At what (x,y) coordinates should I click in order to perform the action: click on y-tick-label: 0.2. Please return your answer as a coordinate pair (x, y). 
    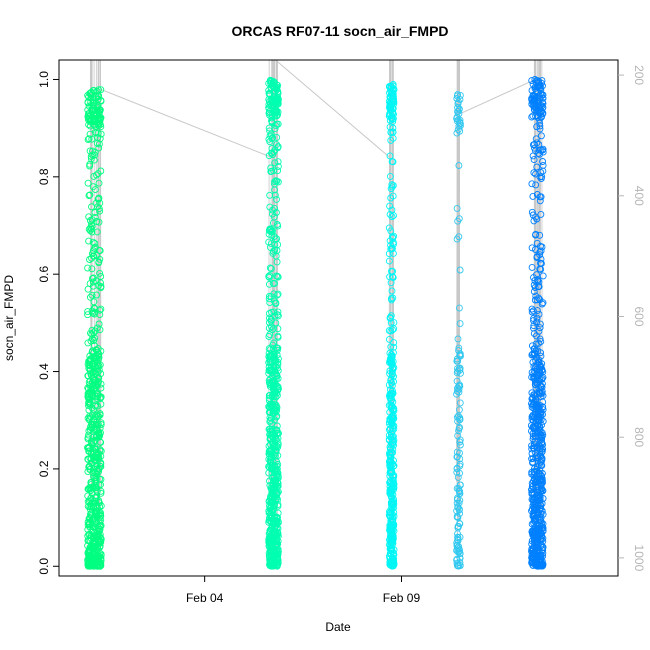
    Looking at the image, I should click on (44, 468).